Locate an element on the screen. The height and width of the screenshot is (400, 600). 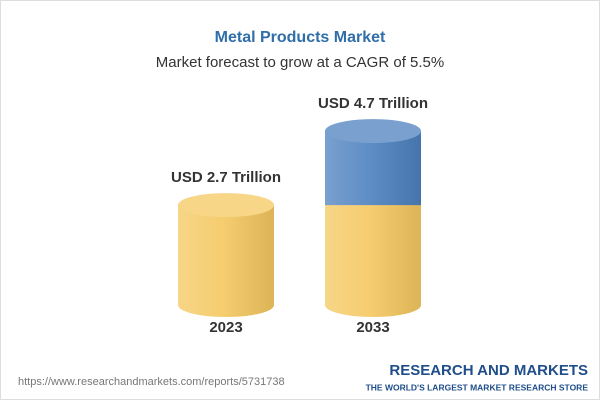
value-label: USD 2.7 Trillion is located at coordinates (226, 177).